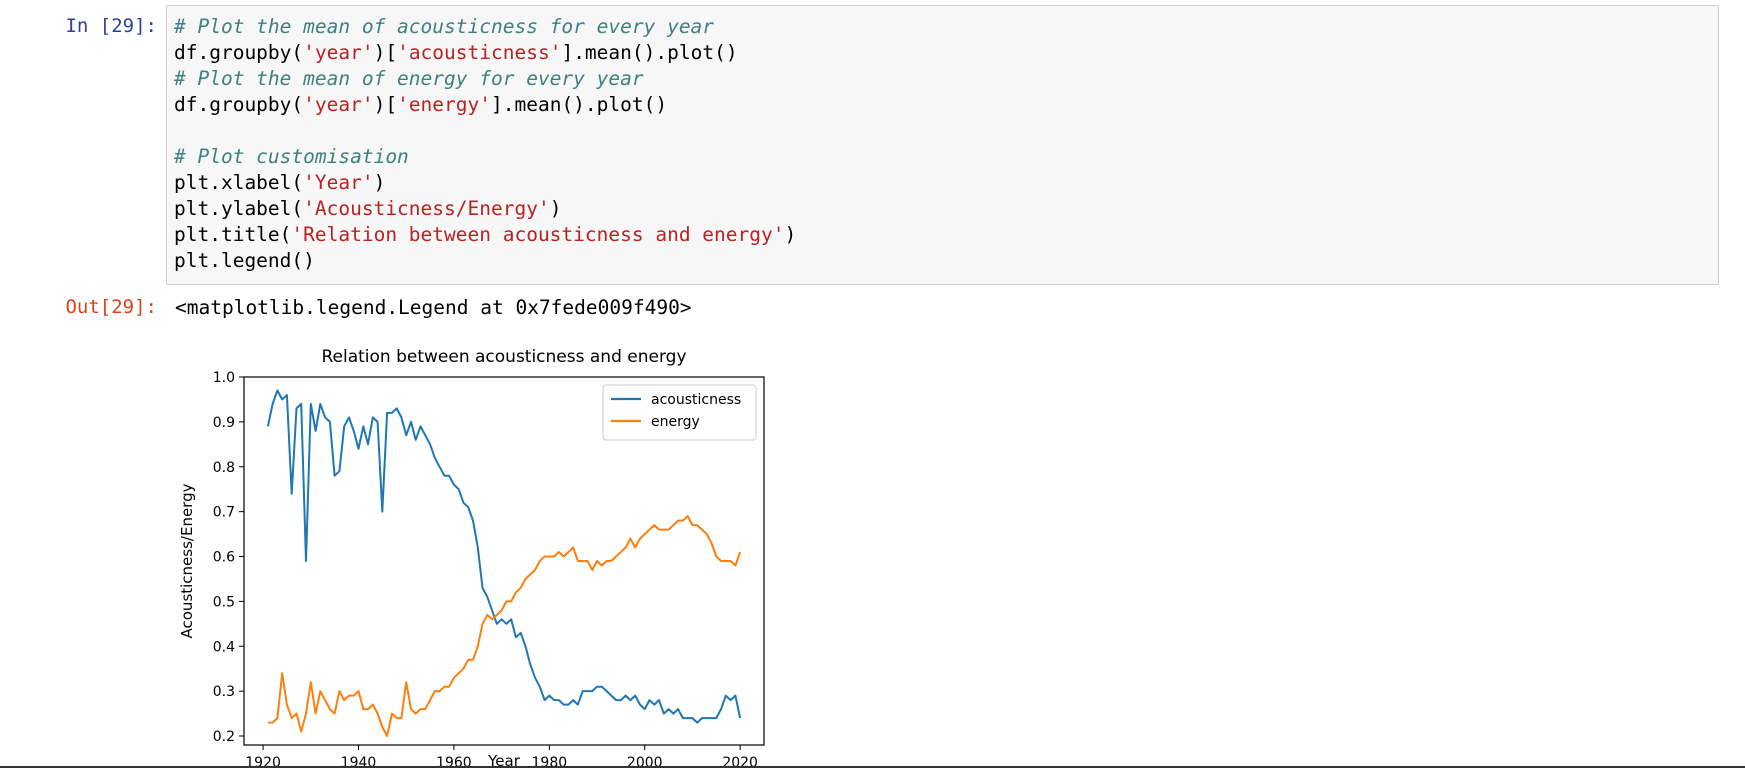 Image resolution: width=1745 pixels, height=772 pixels. Describe the element at coordinates (224, 423) in the screenshot. I see `y-tick-label: 0.9` at that location.